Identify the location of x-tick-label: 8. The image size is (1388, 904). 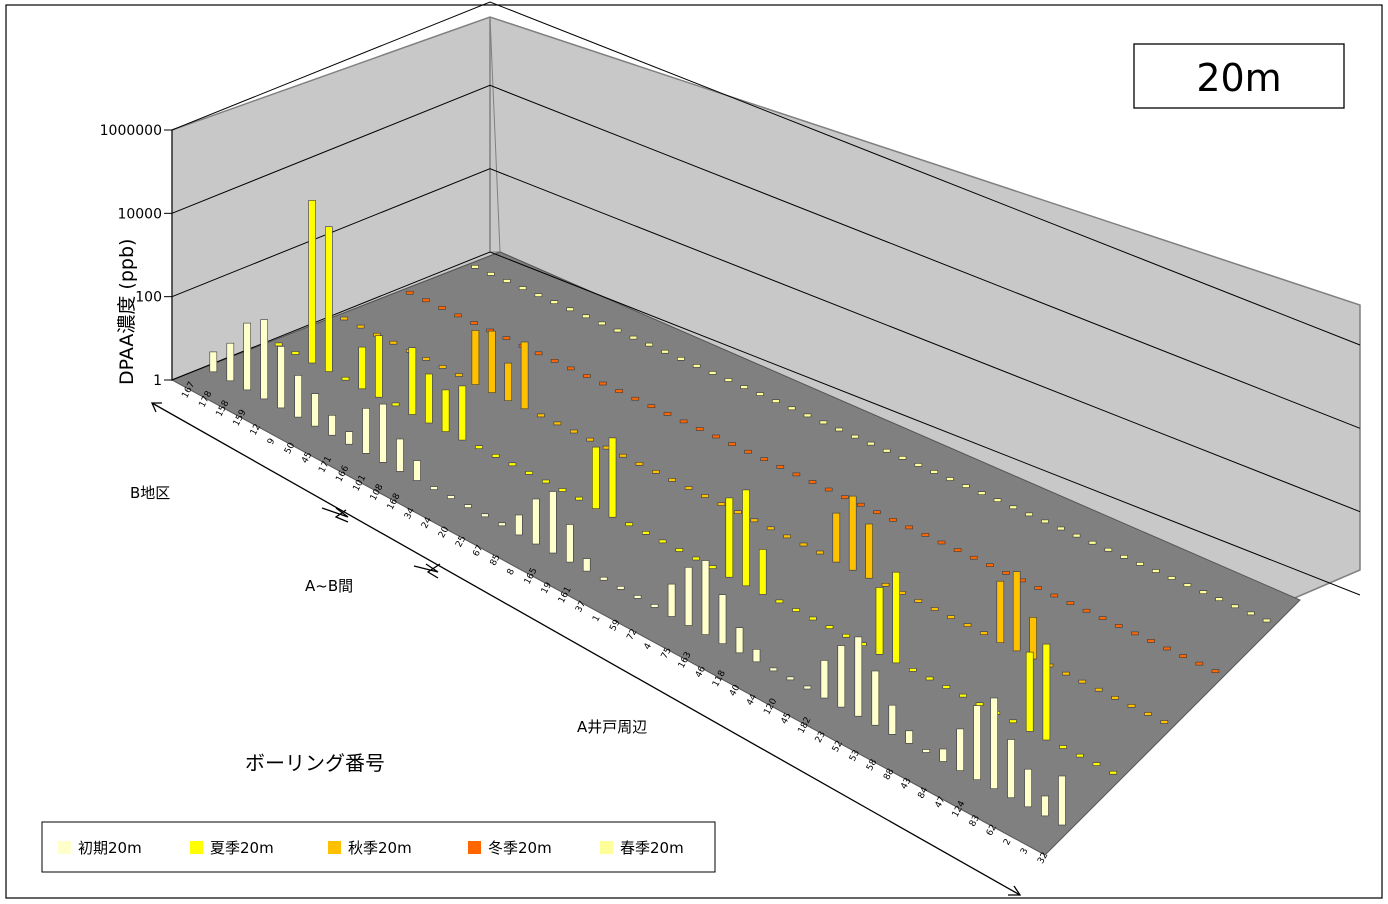
(512, 572).